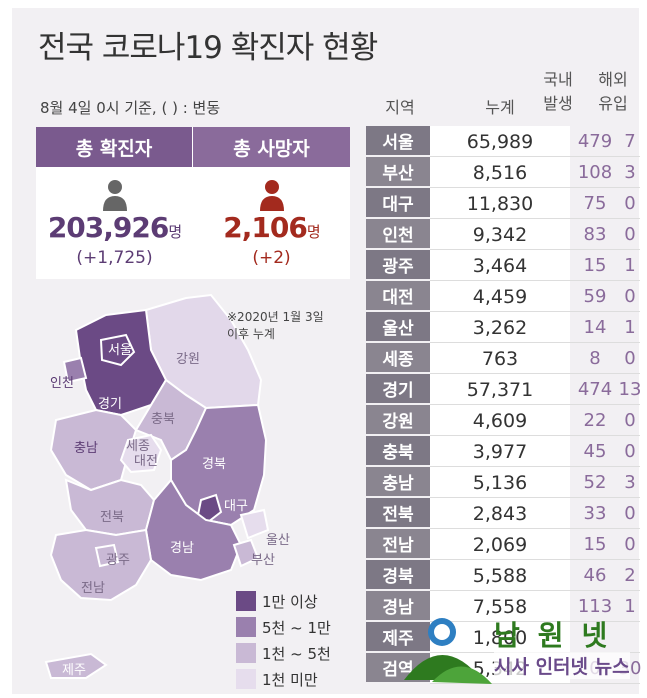  What do you see at coordinates (398, 574) in the screenshot?
I see `region-cell: 경북` at bounding box center [398, 574].